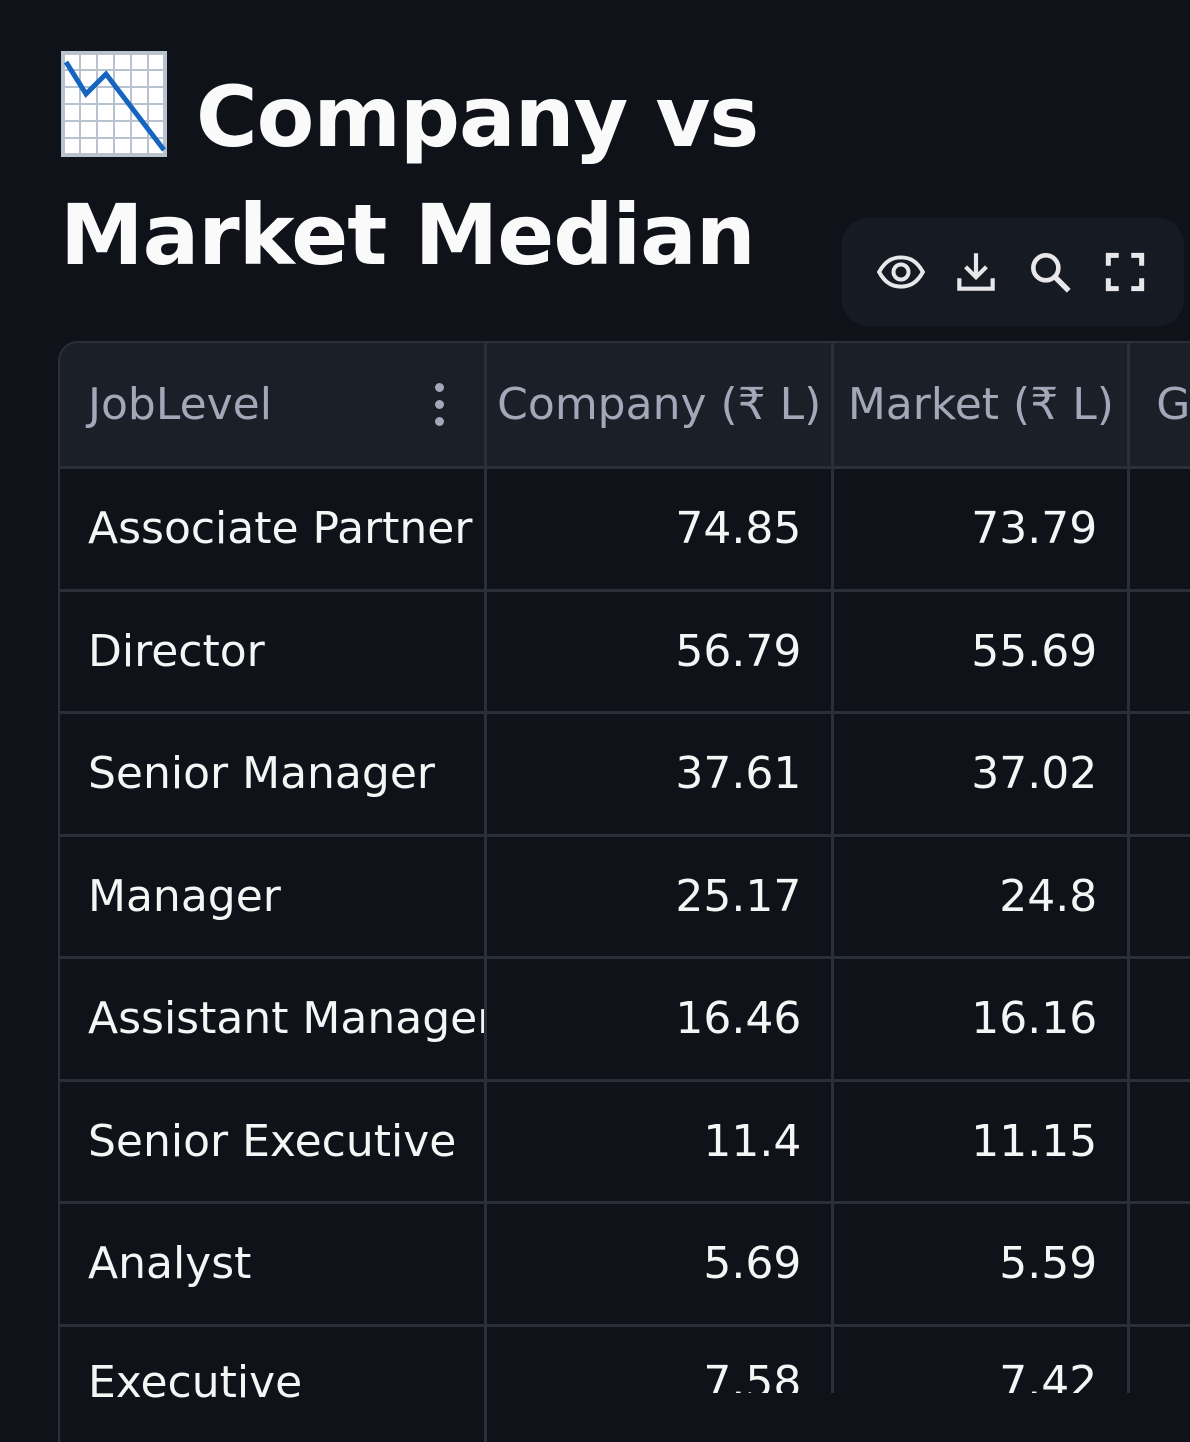  Describe the element at coordinates (274, 404) in the screenshot. I see `column-header-joblevel: JobLevel` at that location.